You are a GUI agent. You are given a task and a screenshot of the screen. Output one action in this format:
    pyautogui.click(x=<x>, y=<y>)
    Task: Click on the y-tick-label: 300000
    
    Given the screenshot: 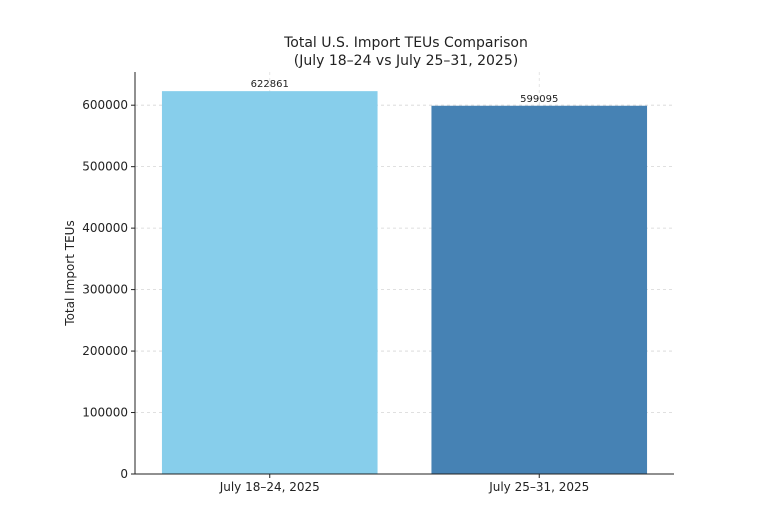 What is the action you would take?
    pyautogui.click(x=105, y=290)
    